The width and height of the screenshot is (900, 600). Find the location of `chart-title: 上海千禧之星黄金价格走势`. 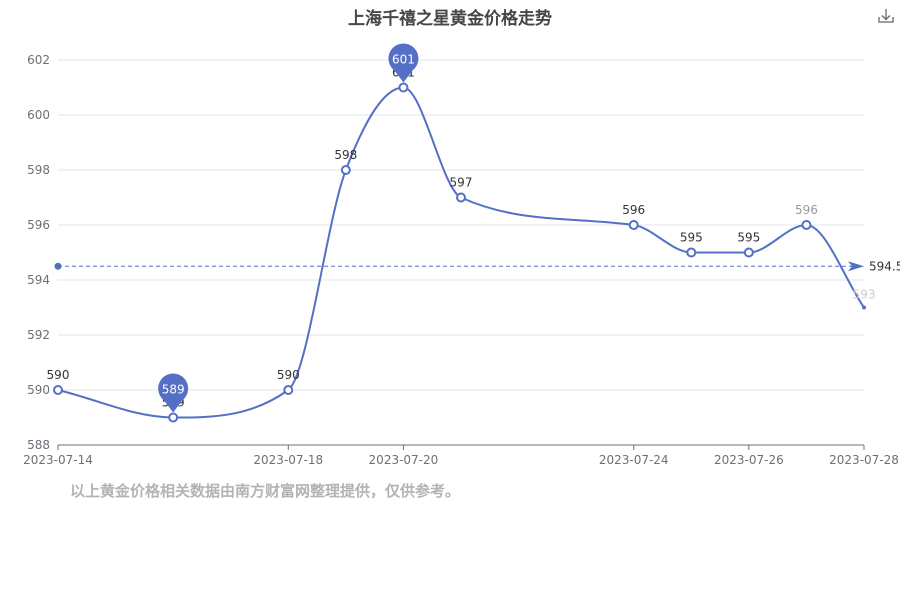

chart-title: 上海千禧之星黄金价格走势 is located at coordinates (450, 19).